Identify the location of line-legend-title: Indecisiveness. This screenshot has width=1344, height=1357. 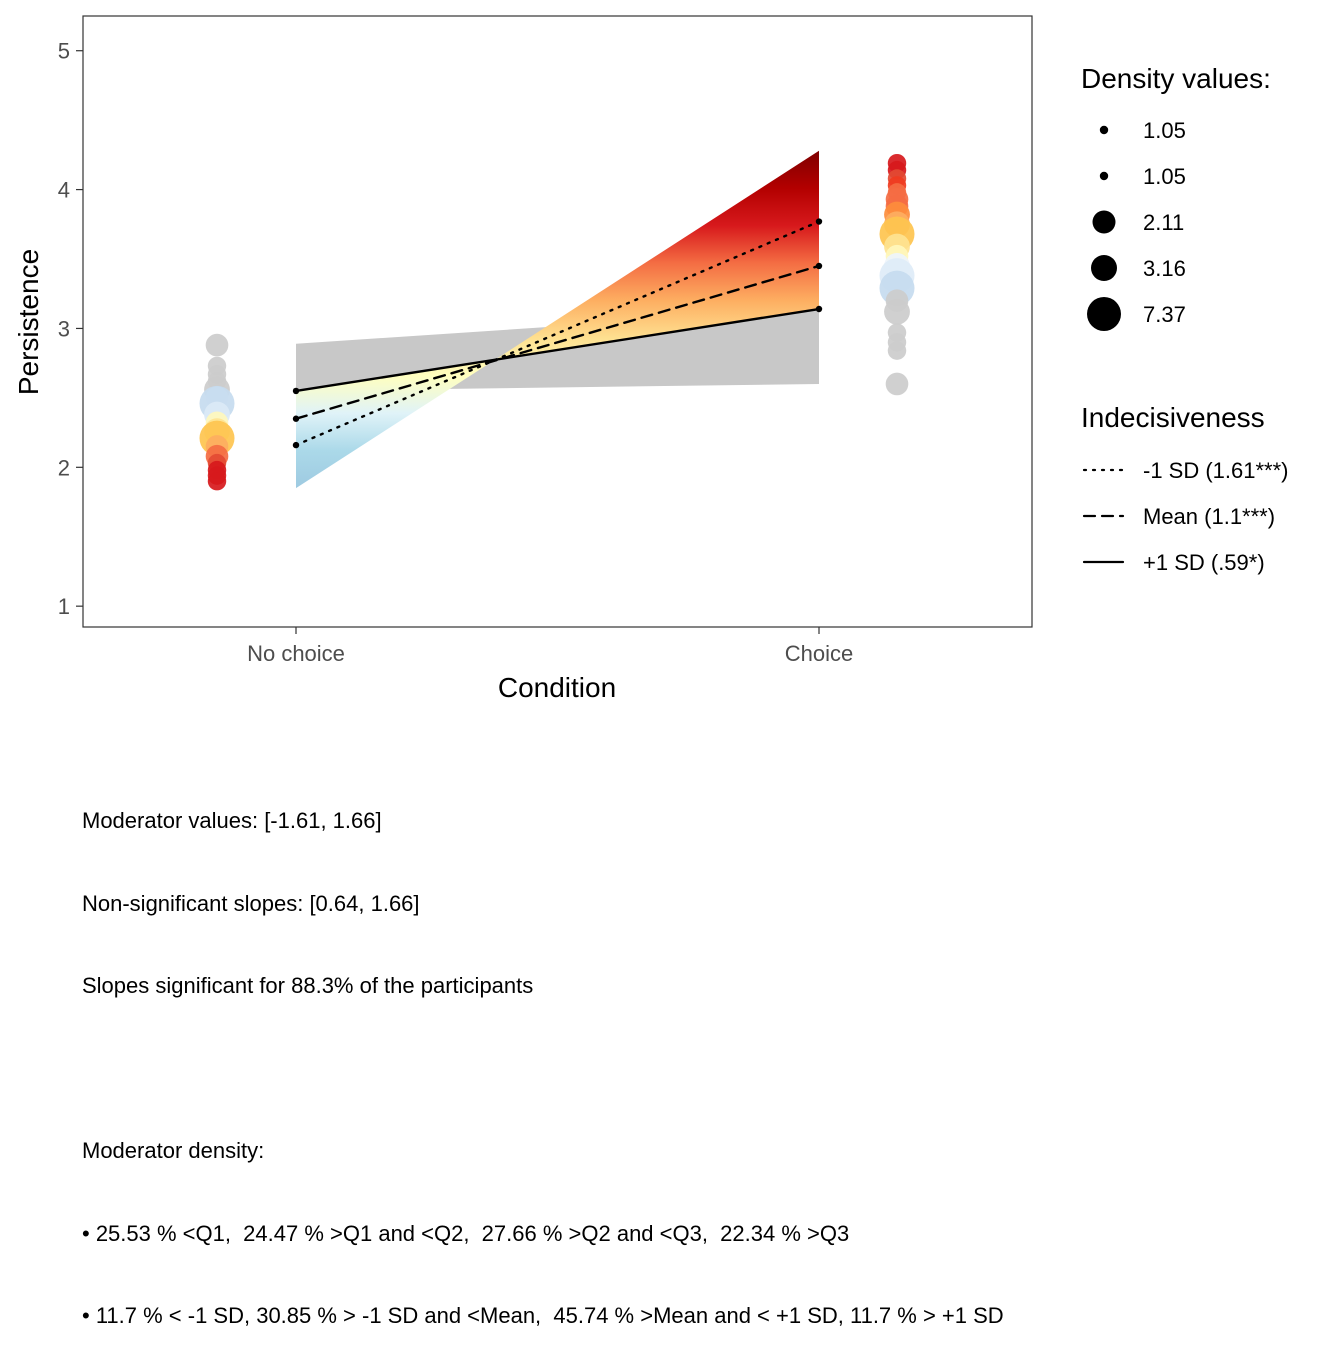
(1173, 417).